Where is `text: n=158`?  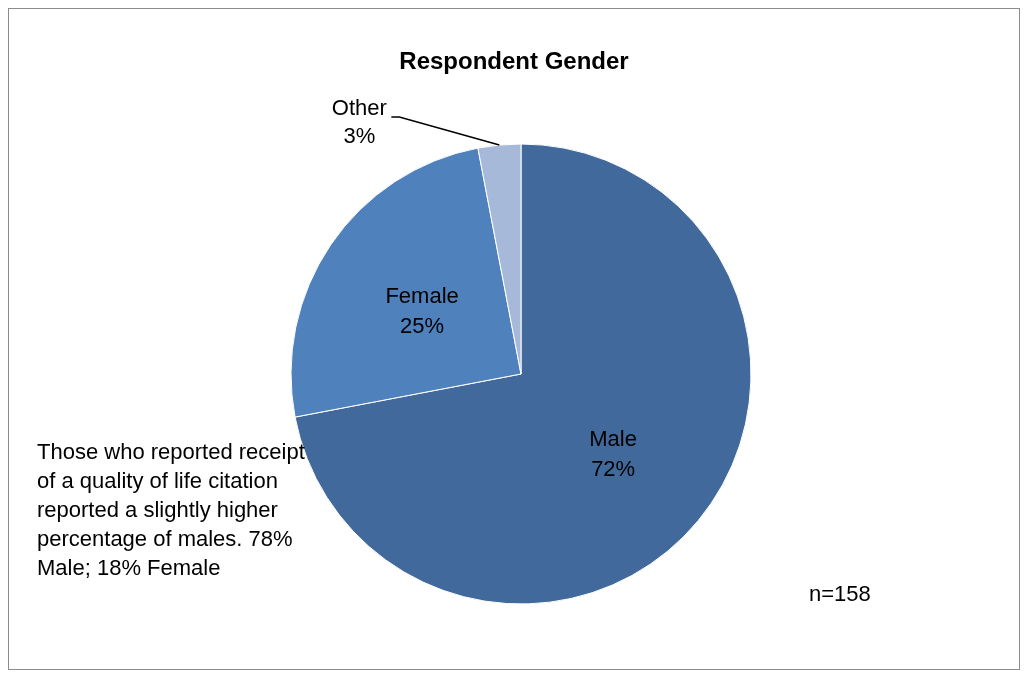 text: n=158 is located at coordinates (840, 594).